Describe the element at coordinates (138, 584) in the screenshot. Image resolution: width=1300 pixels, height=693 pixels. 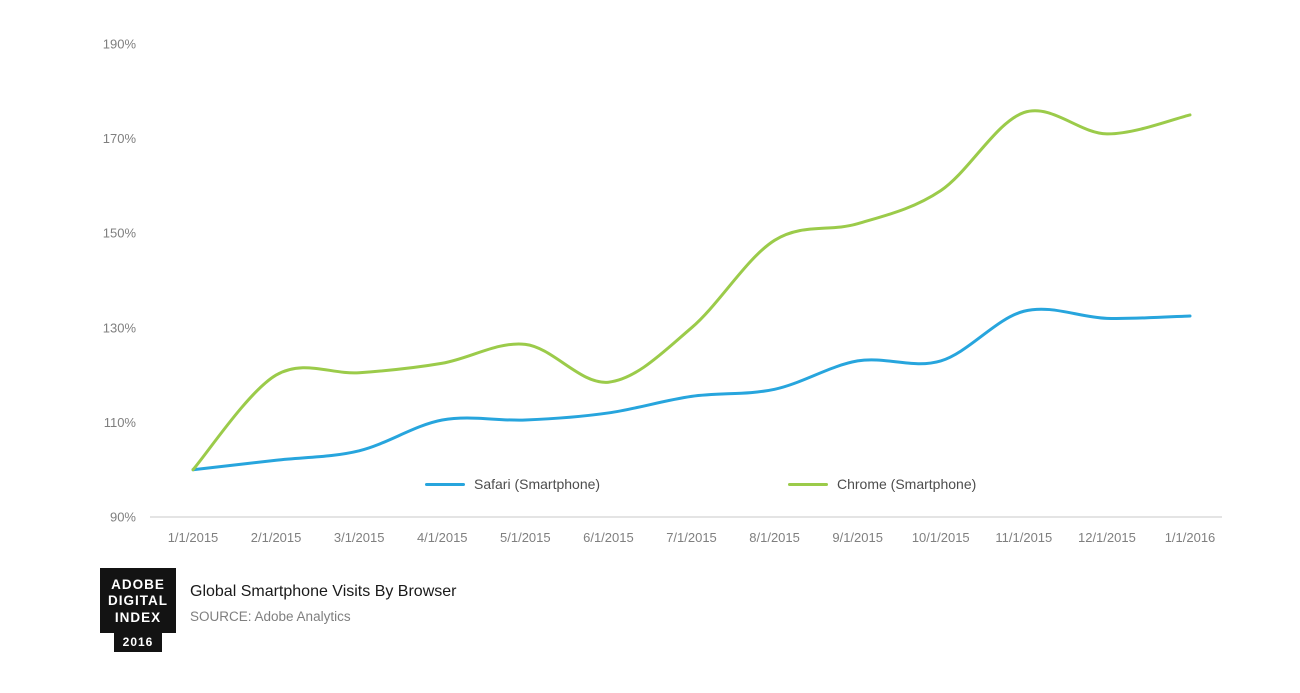
I see `logo-line-adobe: ADOBE` at that location.